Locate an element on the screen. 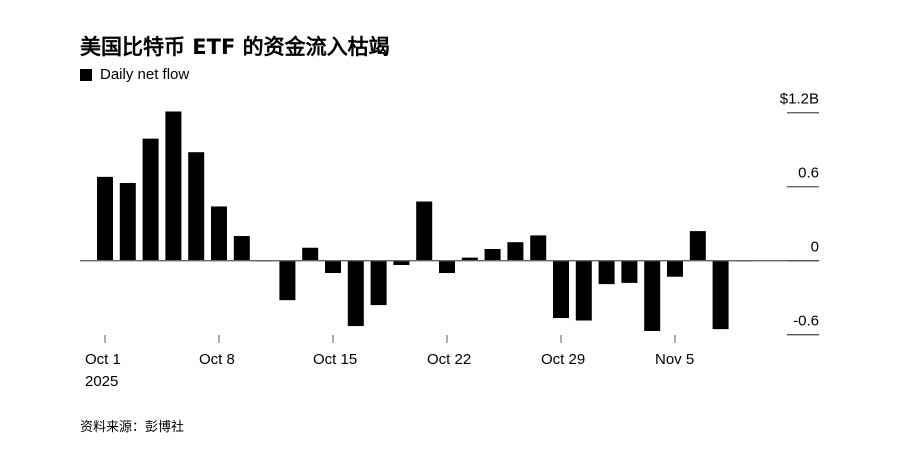 This screenshot has height=451, width=922. y-tick-label: -0.6 is located at coordinates (806, 321).